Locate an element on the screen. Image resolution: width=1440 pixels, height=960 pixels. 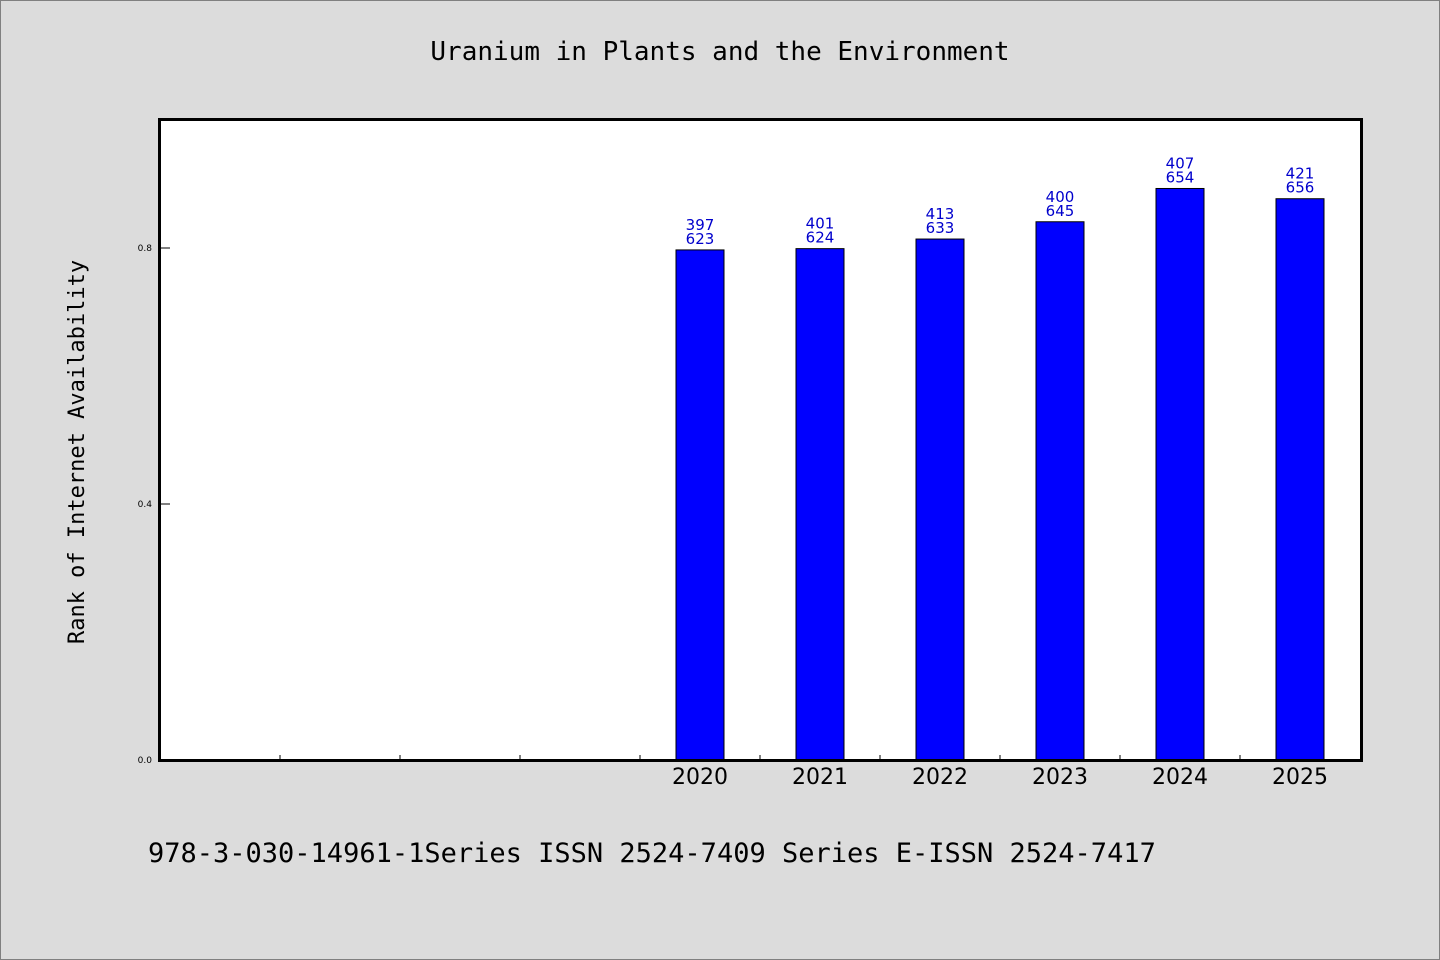
x-category-label: 2020 is located at coordinates (700, 777).